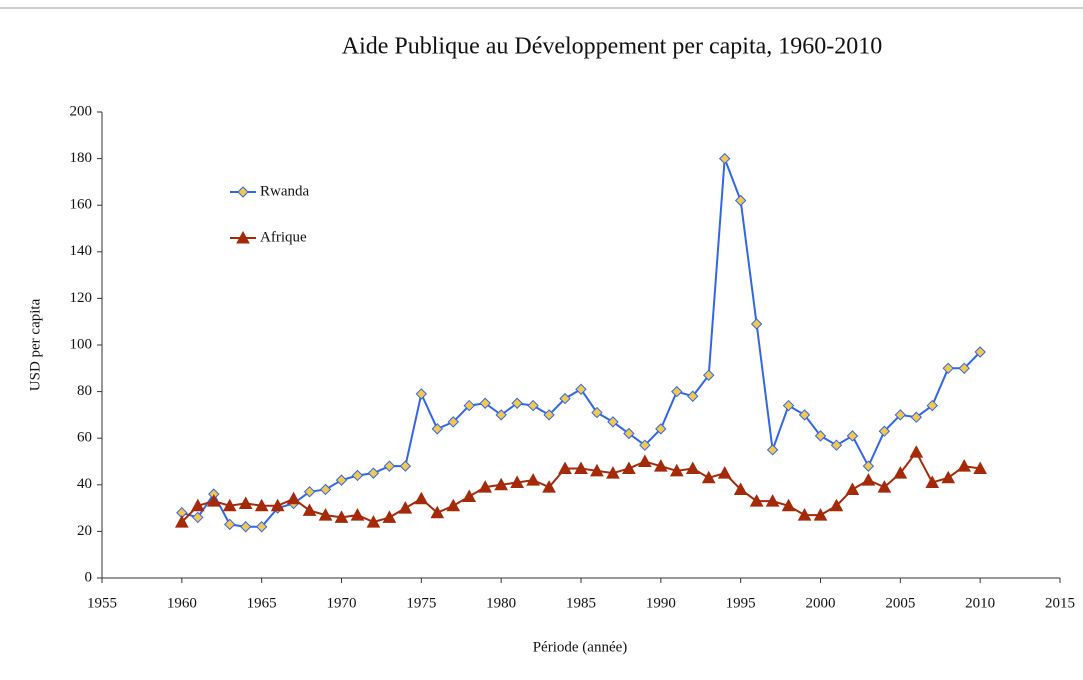 Image resolution: width=1083 pixels, height=680 pixels. I want to click on x-tick-label: 1970, so click(342, 603).